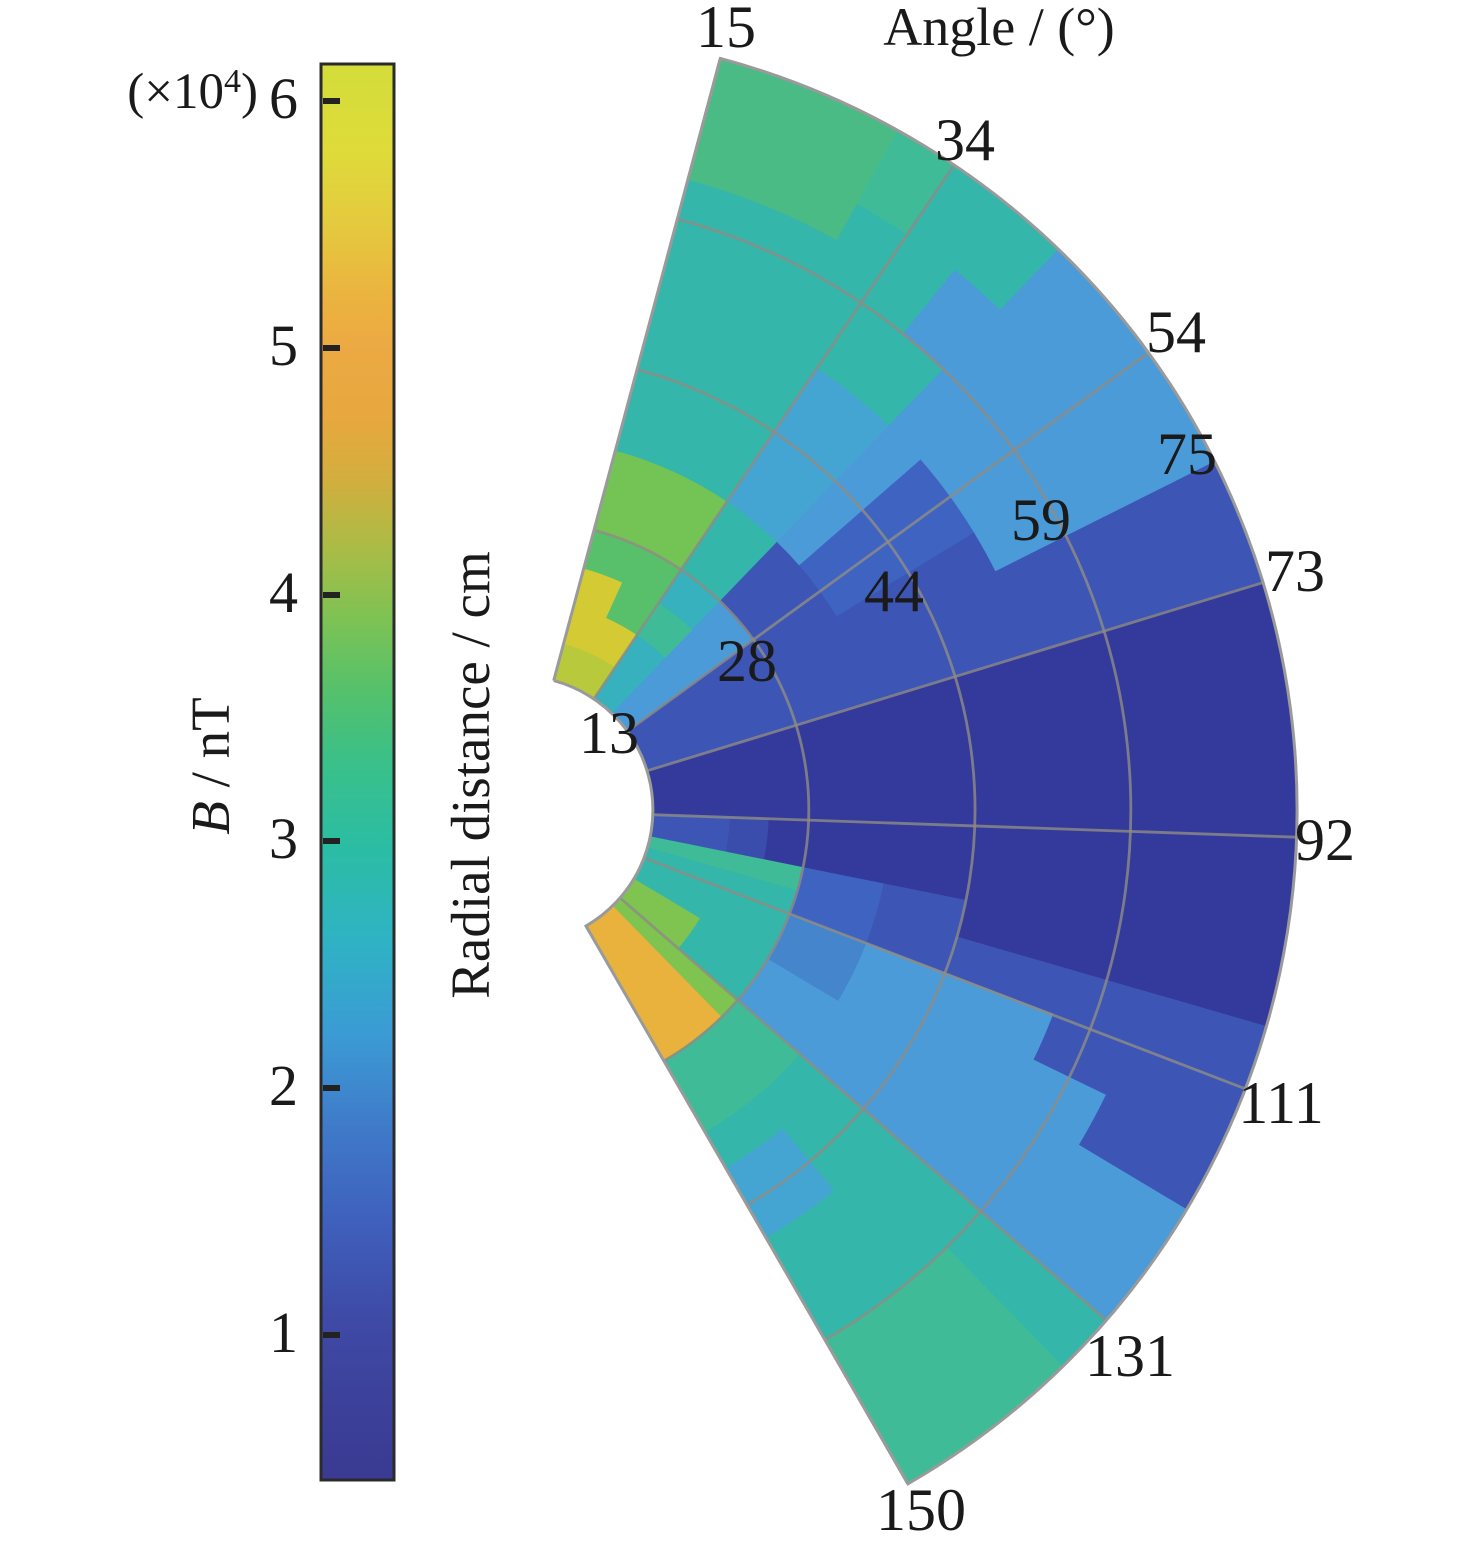  What do you see at coordinates (999, 28) in the screenshot?
I see `svg-text: Angle / (°)` at bounding box center [999, 28].